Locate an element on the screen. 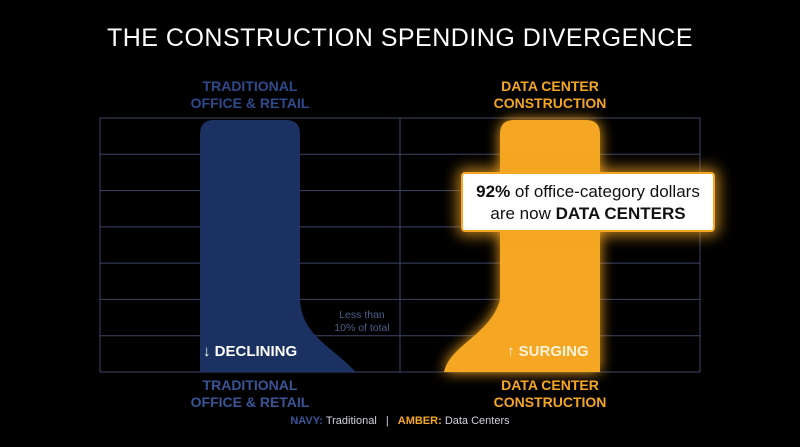 This screenshot has height=447, width=800. top-label-traditional-l2: OFFICE & RETAIL is located at coordinates (250, 103).